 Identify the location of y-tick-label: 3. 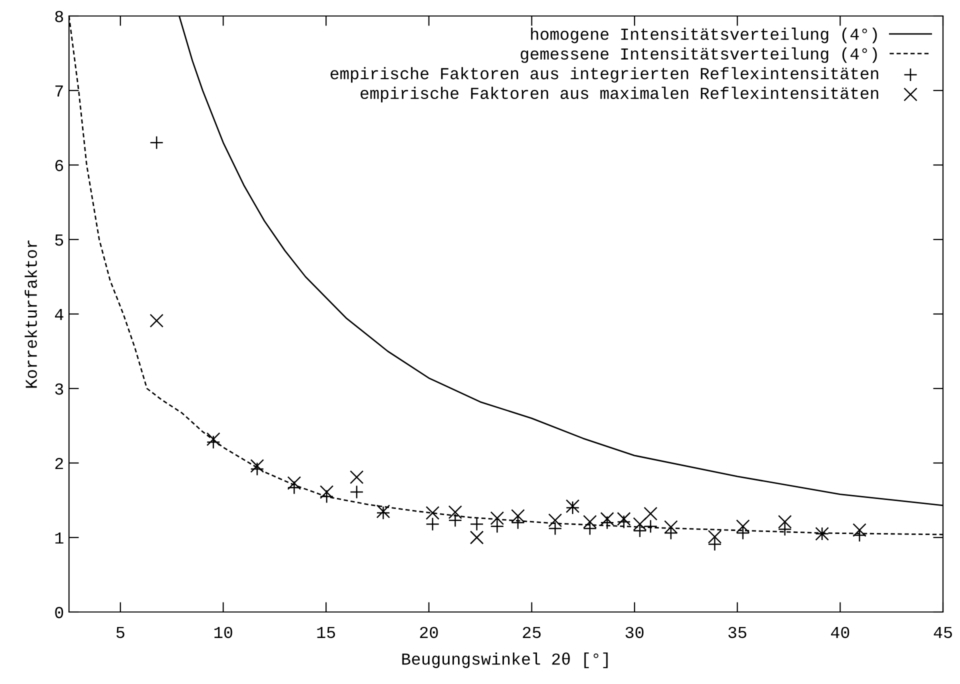
(59, 389).